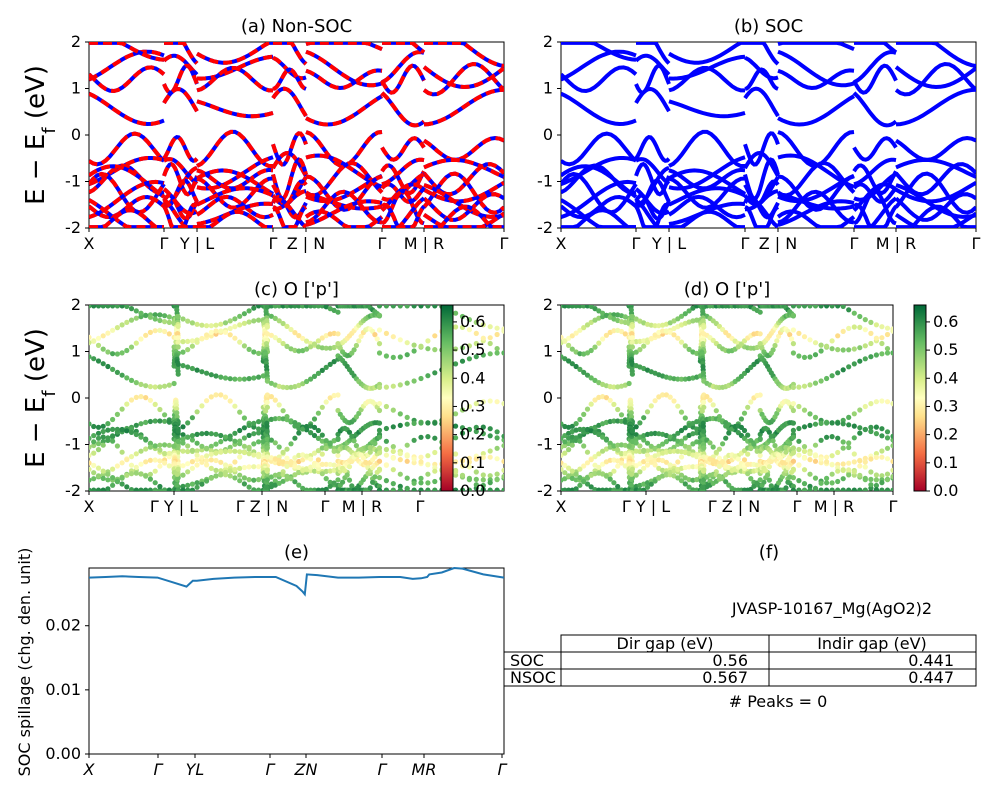  Describe the element at coordinates (548, 41) in the screenshot. I see `y-tick-label: 2` at that location.